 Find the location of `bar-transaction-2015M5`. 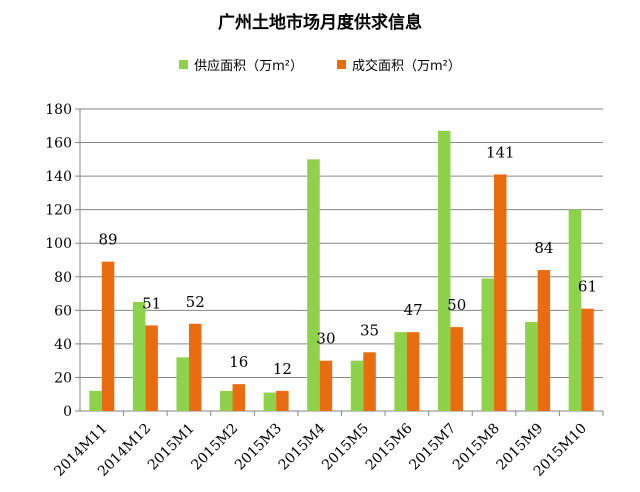

bar-transaction-2015M5 is located at coordinates (369, 381).